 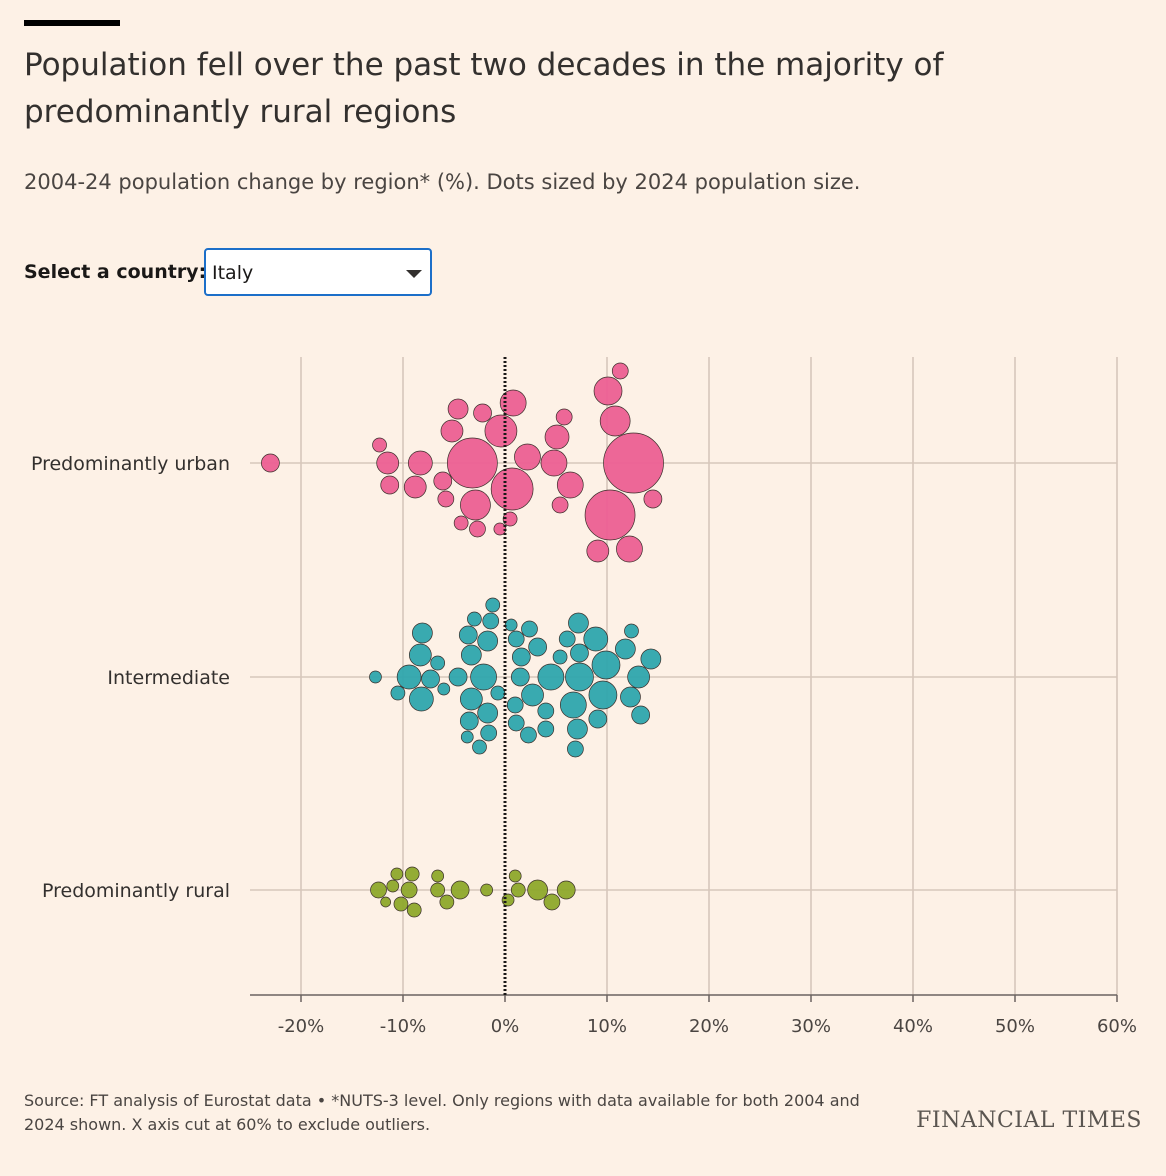 What do you see at coordinates (301, 1026) in the screenshot?
I see `x-tick-label: -20%` at bounding box center [301, 1026].